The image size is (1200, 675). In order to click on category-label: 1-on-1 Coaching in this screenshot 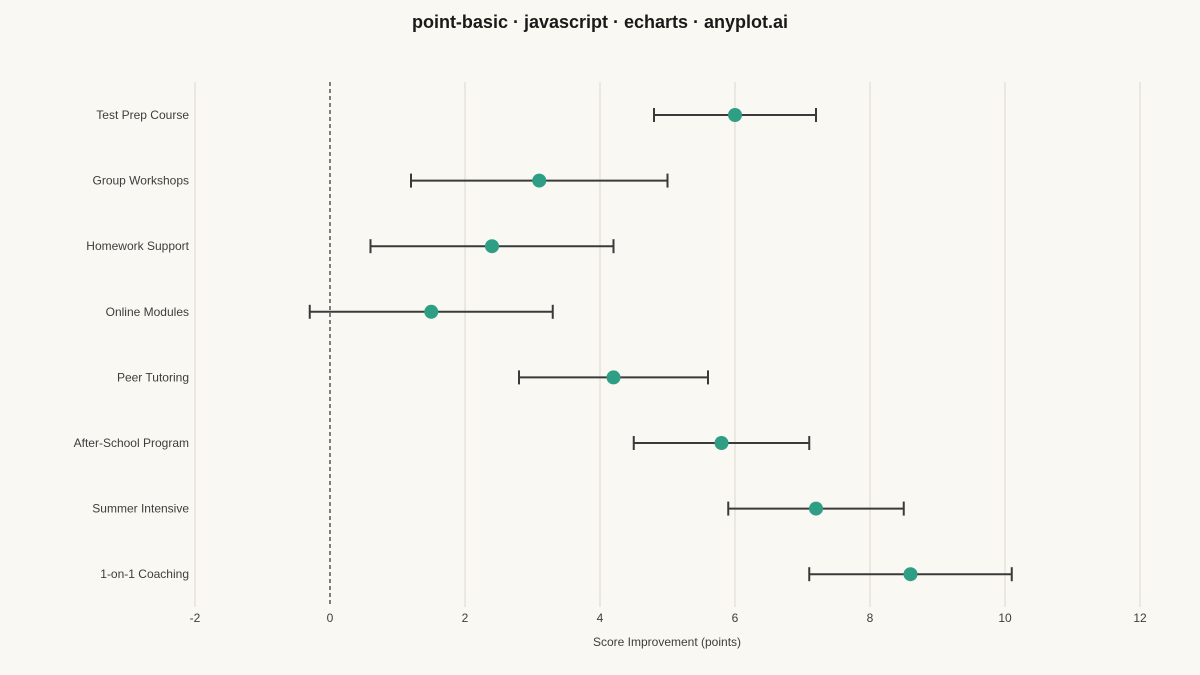, I will do `click(144, 574)`.